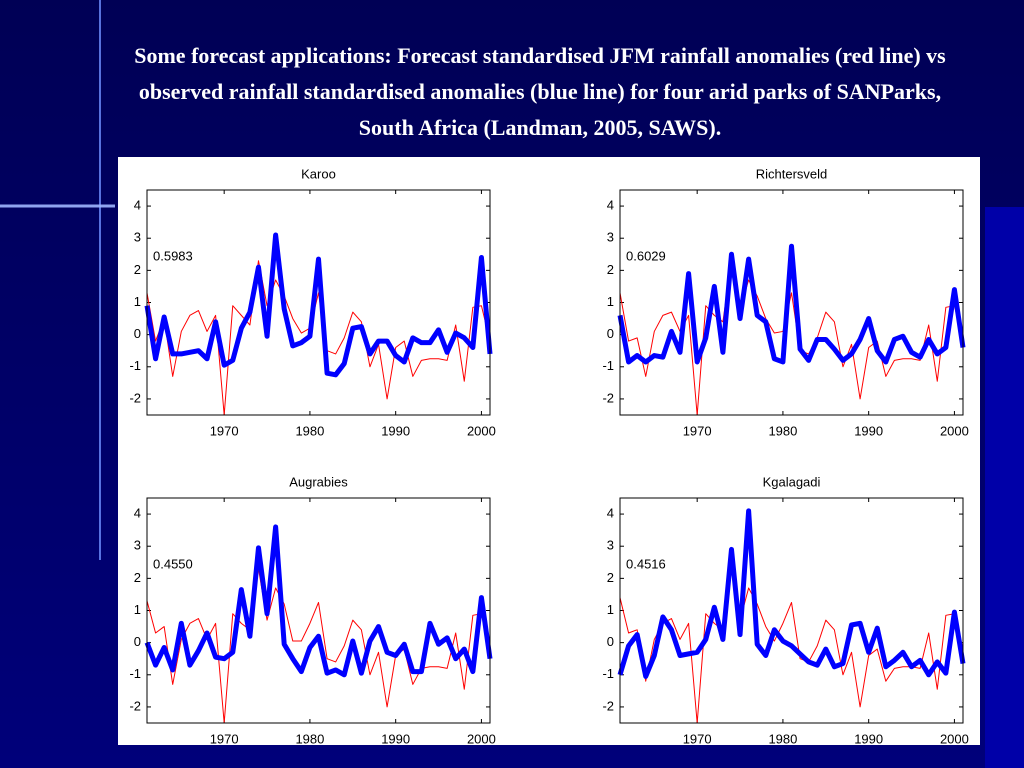 Image resolution: width=1024 pixels, height=768 pixels. What do you see at coordinates (173, 255) in the screenshot?
I see `annotation: 0.5983` at bounding box center [173, 255].